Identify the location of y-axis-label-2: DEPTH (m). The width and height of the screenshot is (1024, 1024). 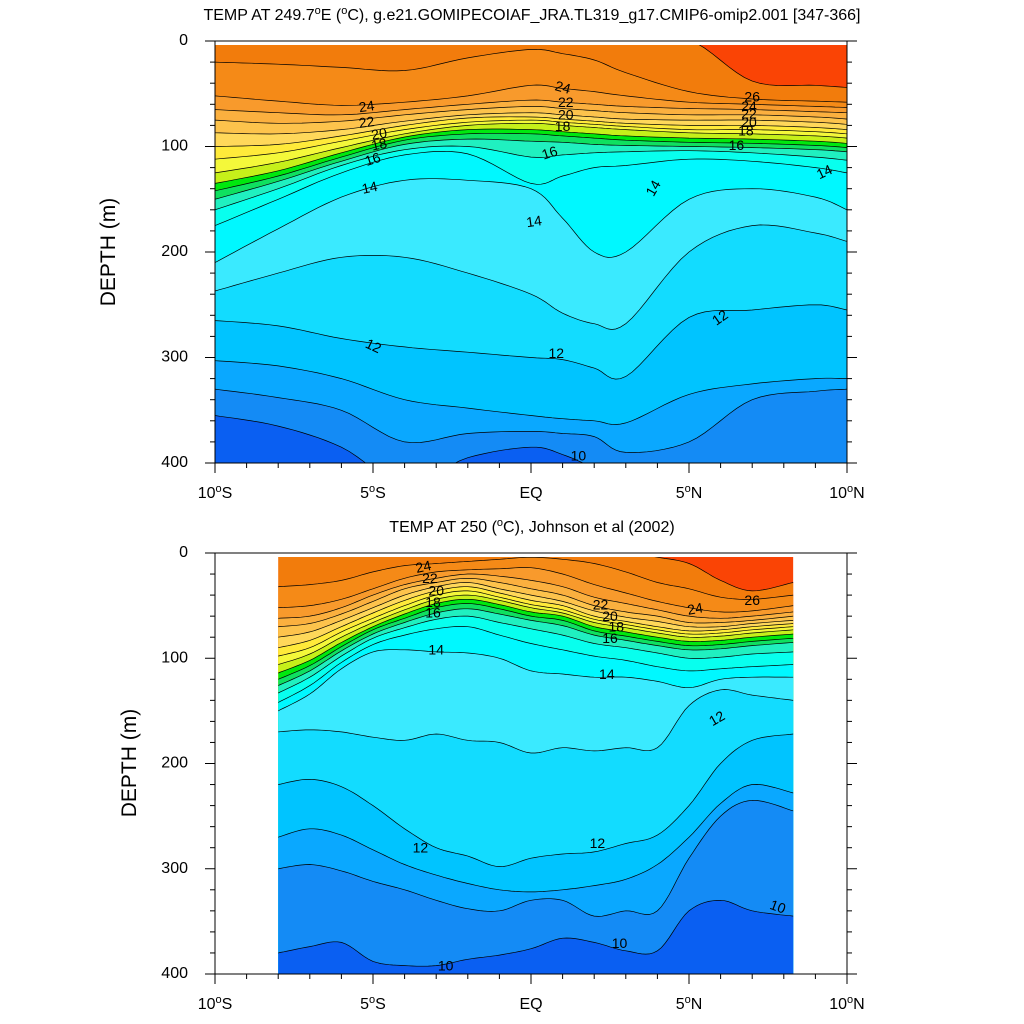
(129, 763).